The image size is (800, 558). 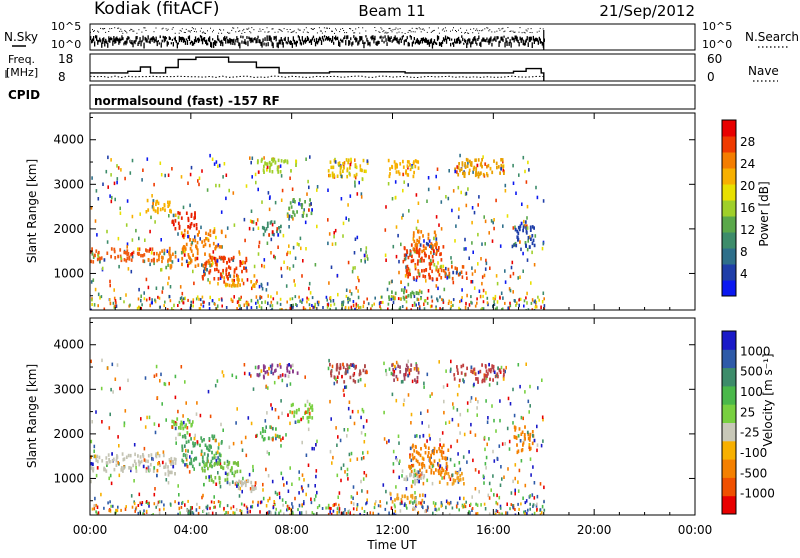 I want to click on nave-tick-bottom: 0, so click(x=711, y=77).